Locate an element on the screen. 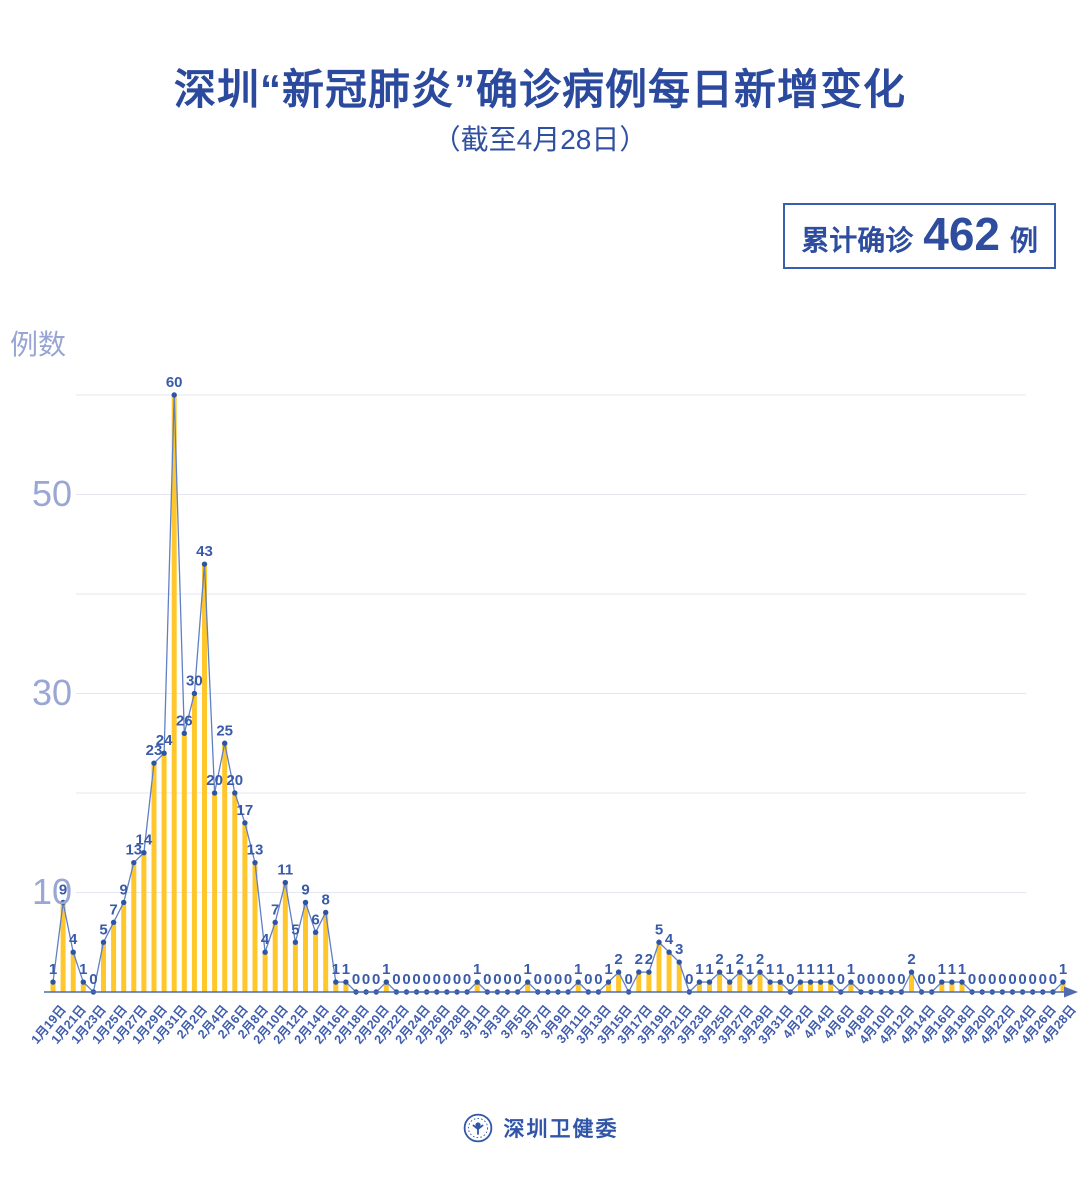 The height and width of the screenshot is (1184, 1080). badge-label: 累计确诊 is located at coordinates (857, 240).